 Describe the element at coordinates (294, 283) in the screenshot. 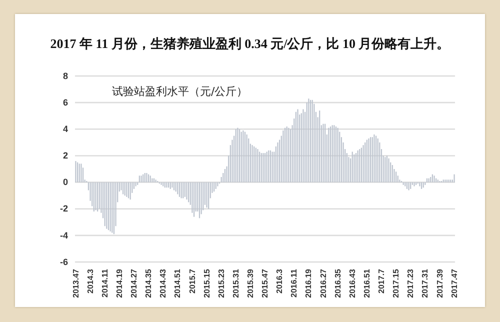

I see `x-tick-label: 2016.11` at that location.